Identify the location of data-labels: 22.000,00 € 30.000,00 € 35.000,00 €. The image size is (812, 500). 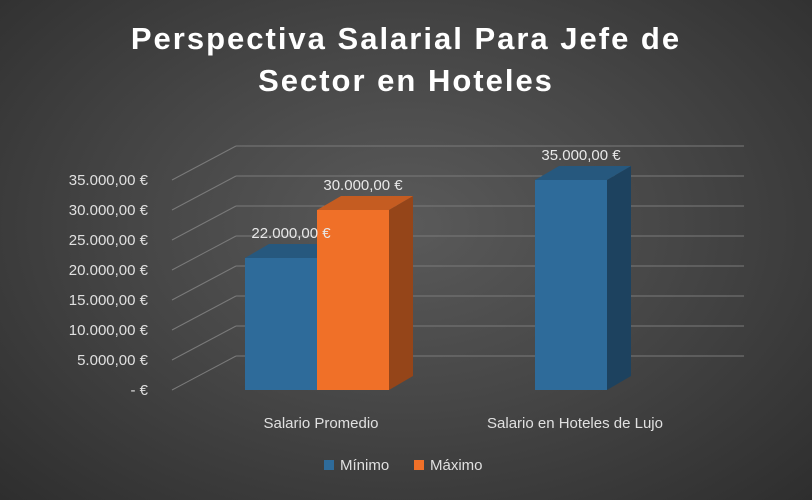
(436, 194).